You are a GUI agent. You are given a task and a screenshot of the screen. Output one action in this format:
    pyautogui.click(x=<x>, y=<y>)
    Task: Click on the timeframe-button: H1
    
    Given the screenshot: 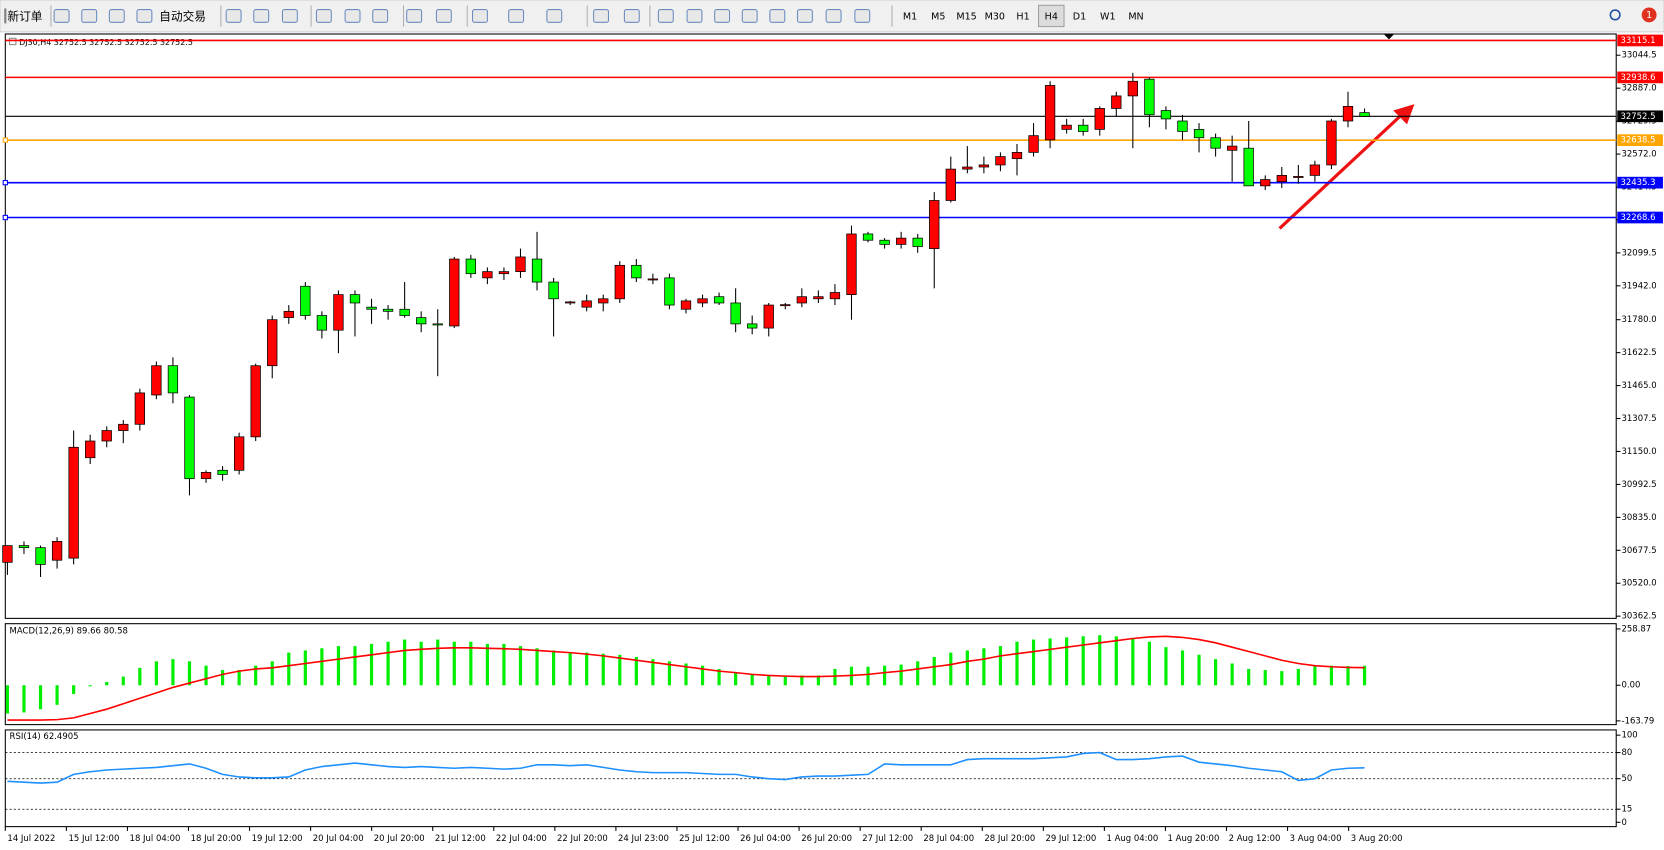 What is the action you would take?
    pyautogui.click(x=1022, y=16)
    